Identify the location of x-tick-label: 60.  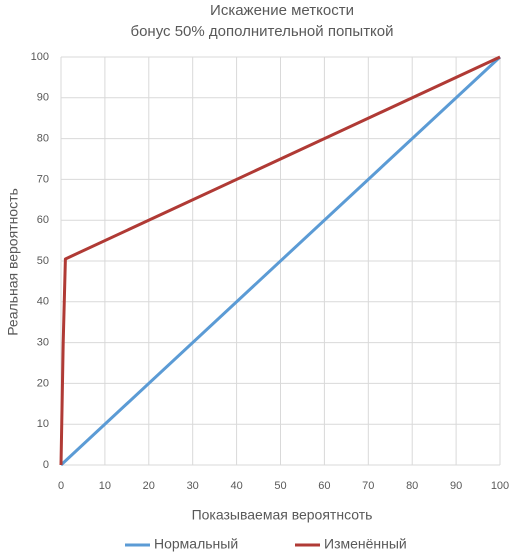
(324, 486).